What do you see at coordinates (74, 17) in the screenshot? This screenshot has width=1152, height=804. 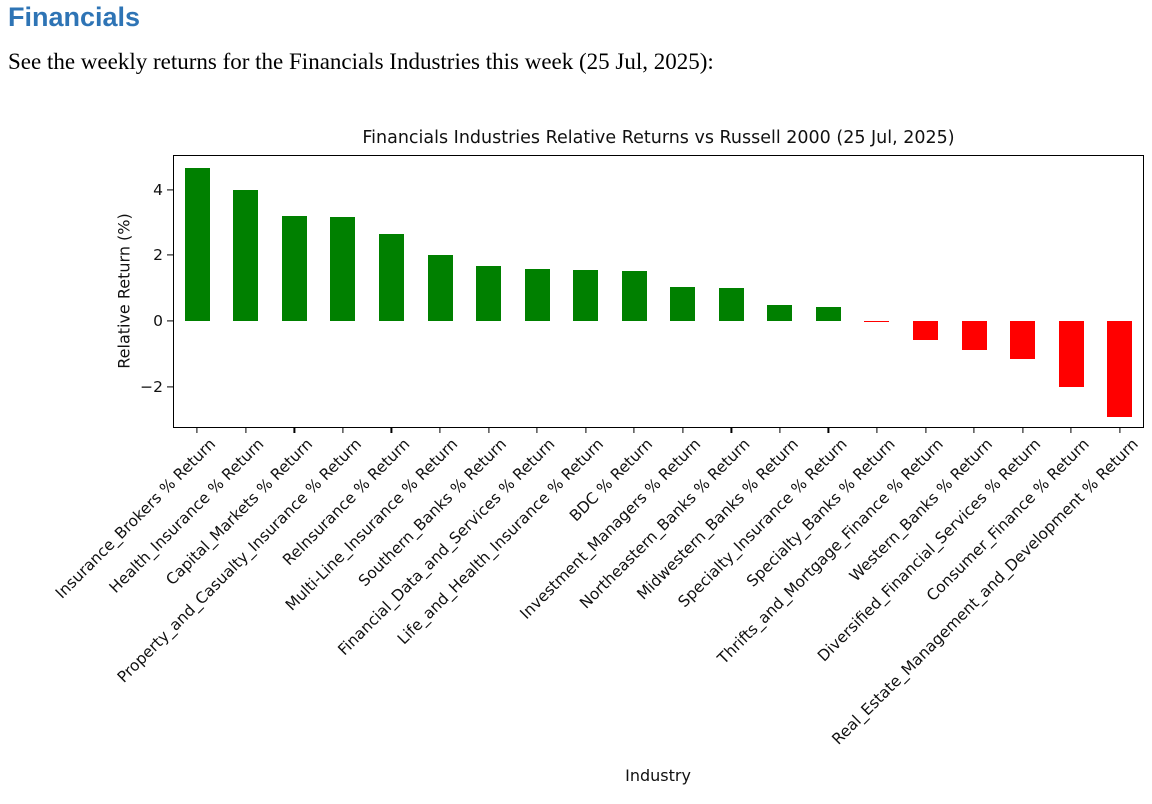 I see `page-title: Financials` at bounding box center [74, 17].